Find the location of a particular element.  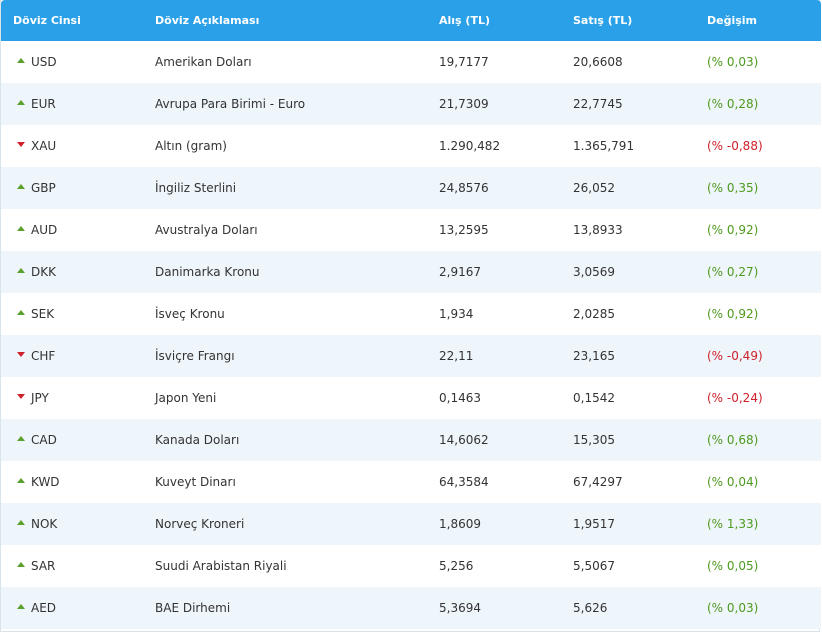

change-value: (% 0,35) is located at coordinates (733, 188).